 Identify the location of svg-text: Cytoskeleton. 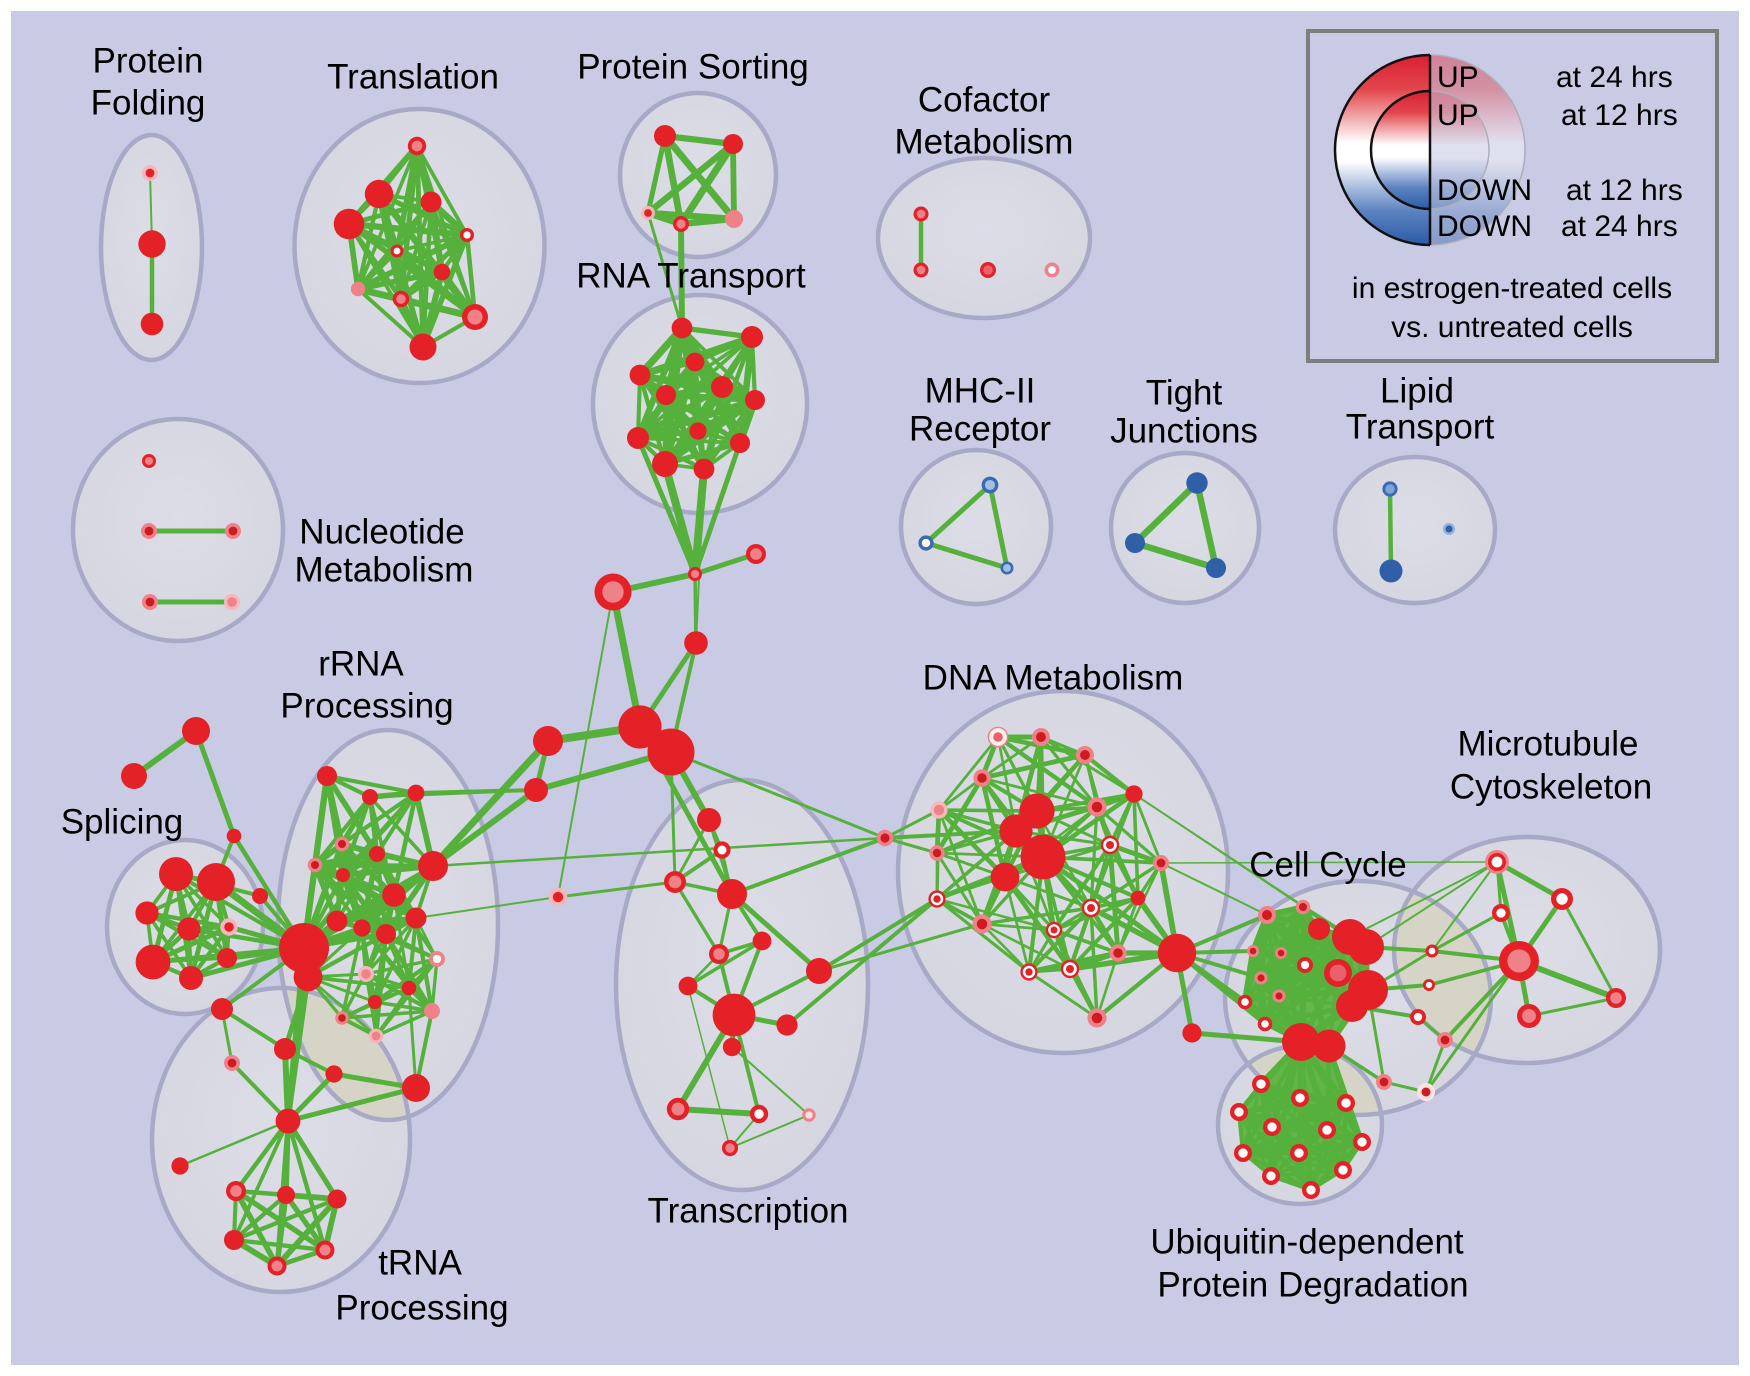
(1551, 786).